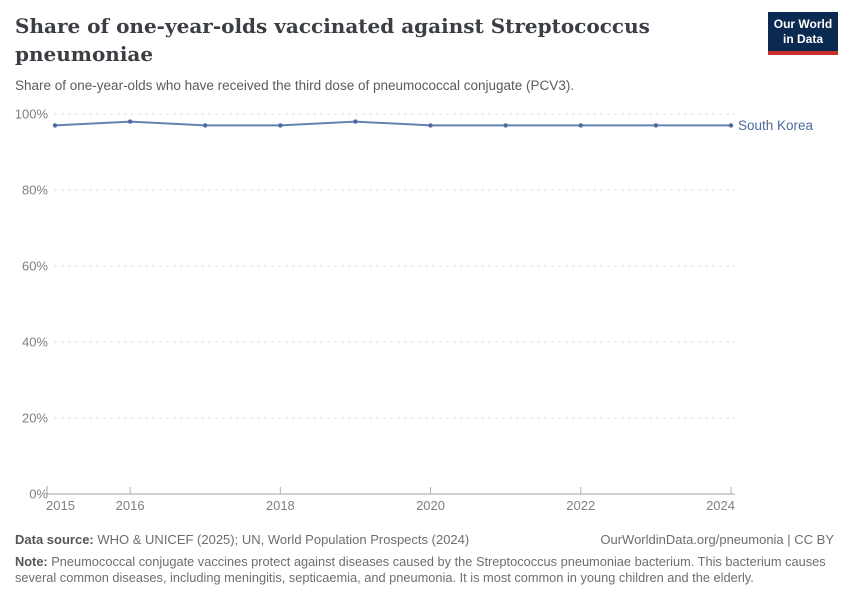 Image resolution: width=850 pixels, height=600 pixels. What do you see at coordinates (393, 123) in the screenshot?
I see `series-line-south-korea` at bounding box center [393, 123].